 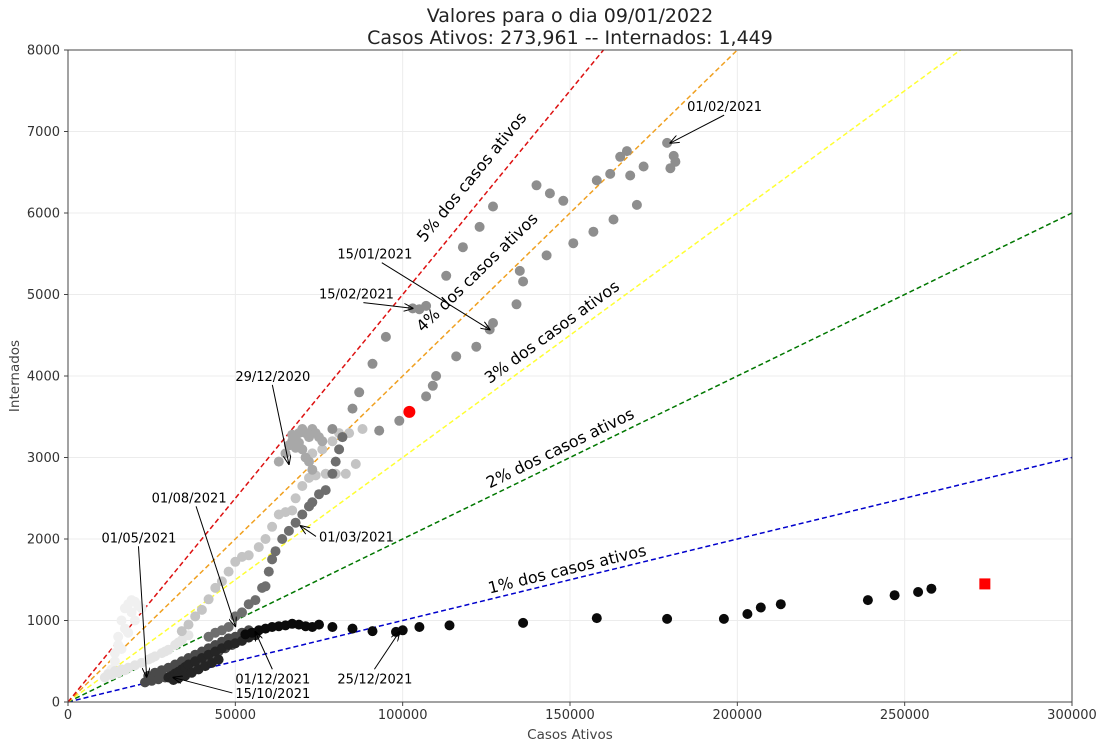 What do you see at coordinates (68, 715) in the screenshot?
I see `x-tick-label: 0` at bounding box center [68, 715].